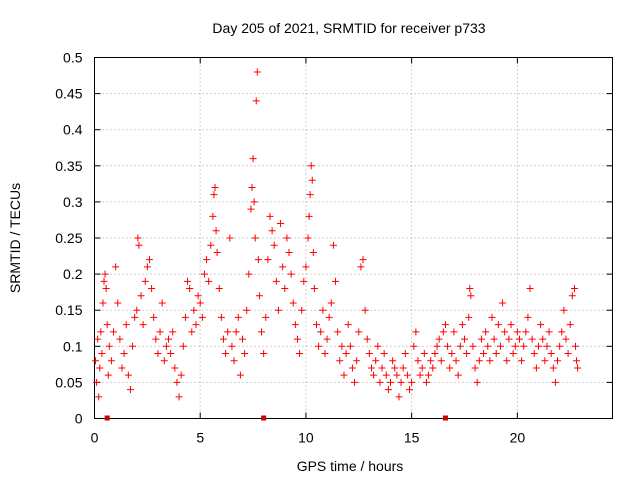 The height and width of the screenshot is (480, 640). Describe the element at coordinates (412, 438) in the screenshot. I see `x-tick-label: 15` at that location.